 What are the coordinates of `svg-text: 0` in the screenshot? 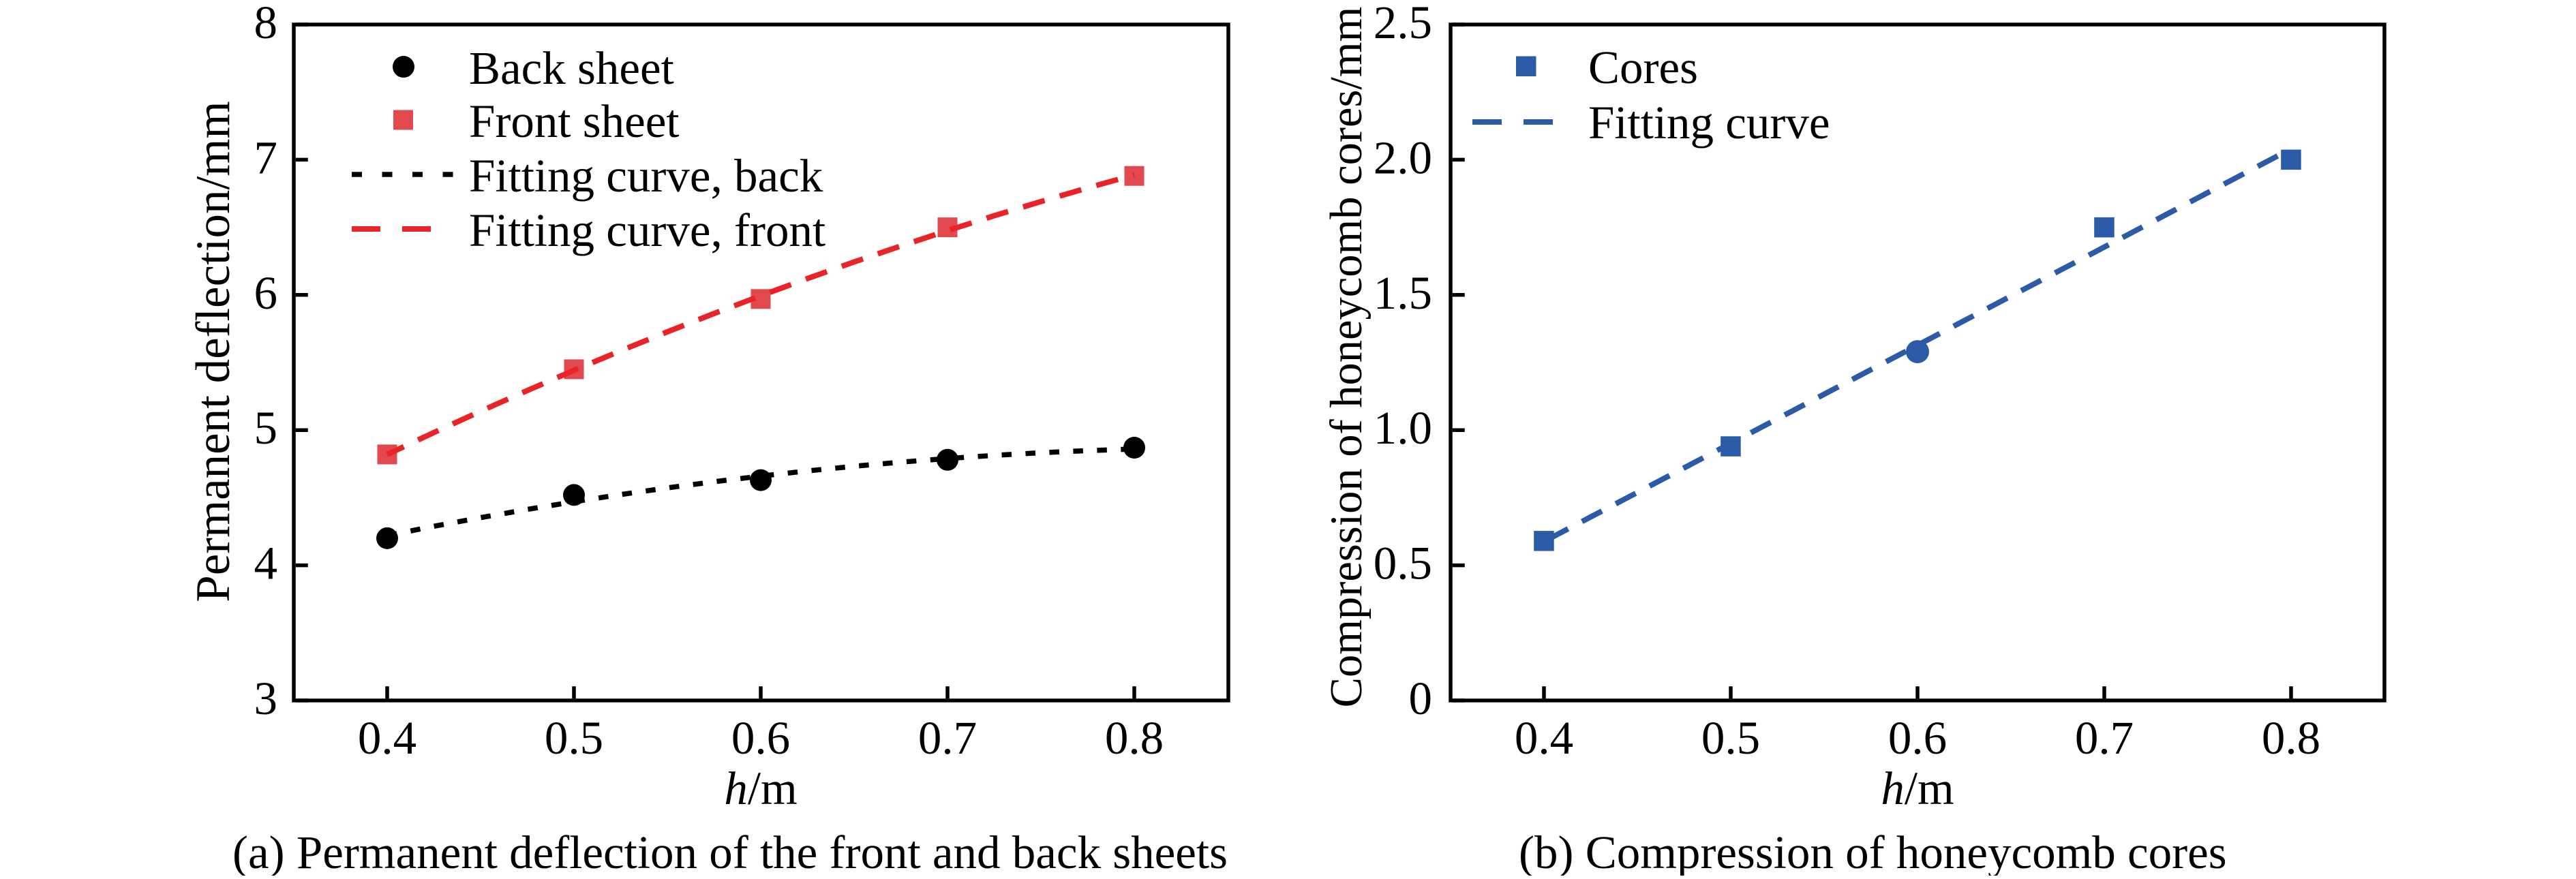 It's located at (1421, 699).